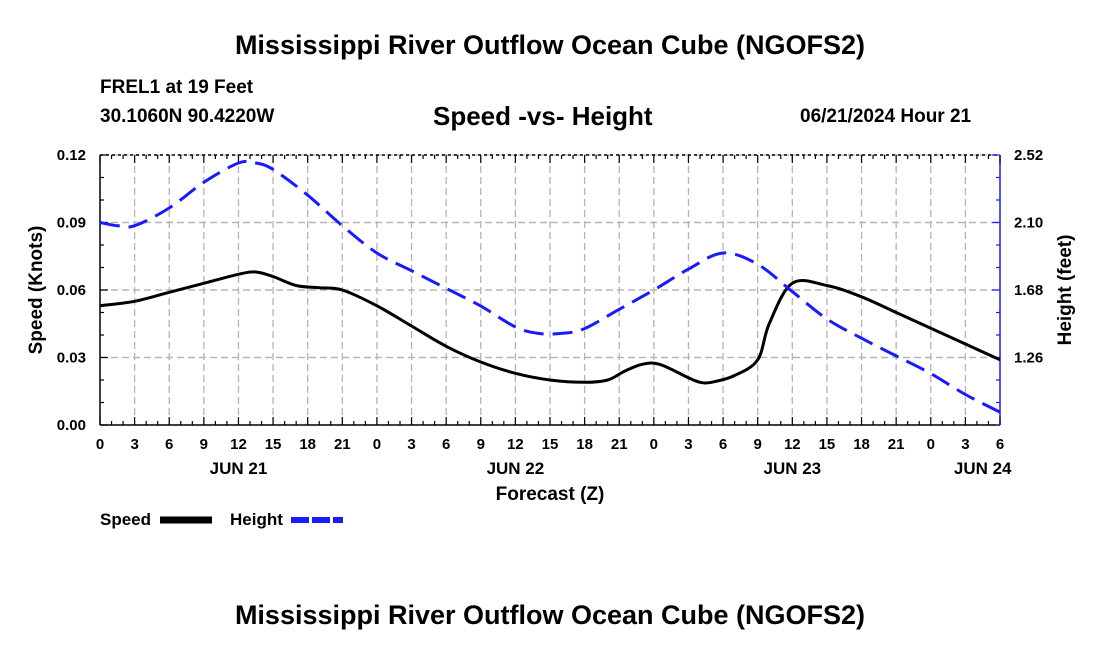  I want to click on date-label: JUN 23, so click(792, 468).